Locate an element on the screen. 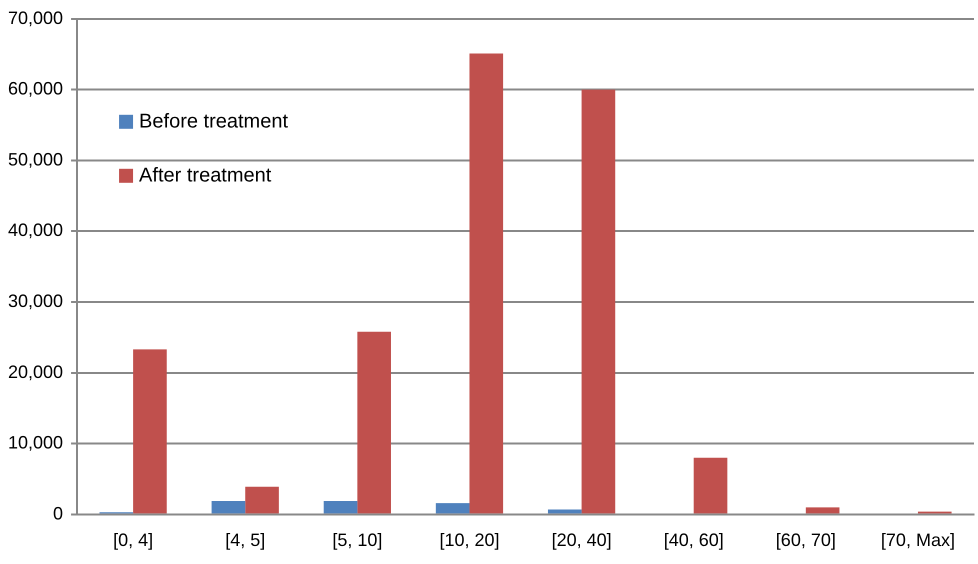 The height and width of the screenshot is (564, 978). y-tick-label: 20,000 is located at coordinates (36, 372).